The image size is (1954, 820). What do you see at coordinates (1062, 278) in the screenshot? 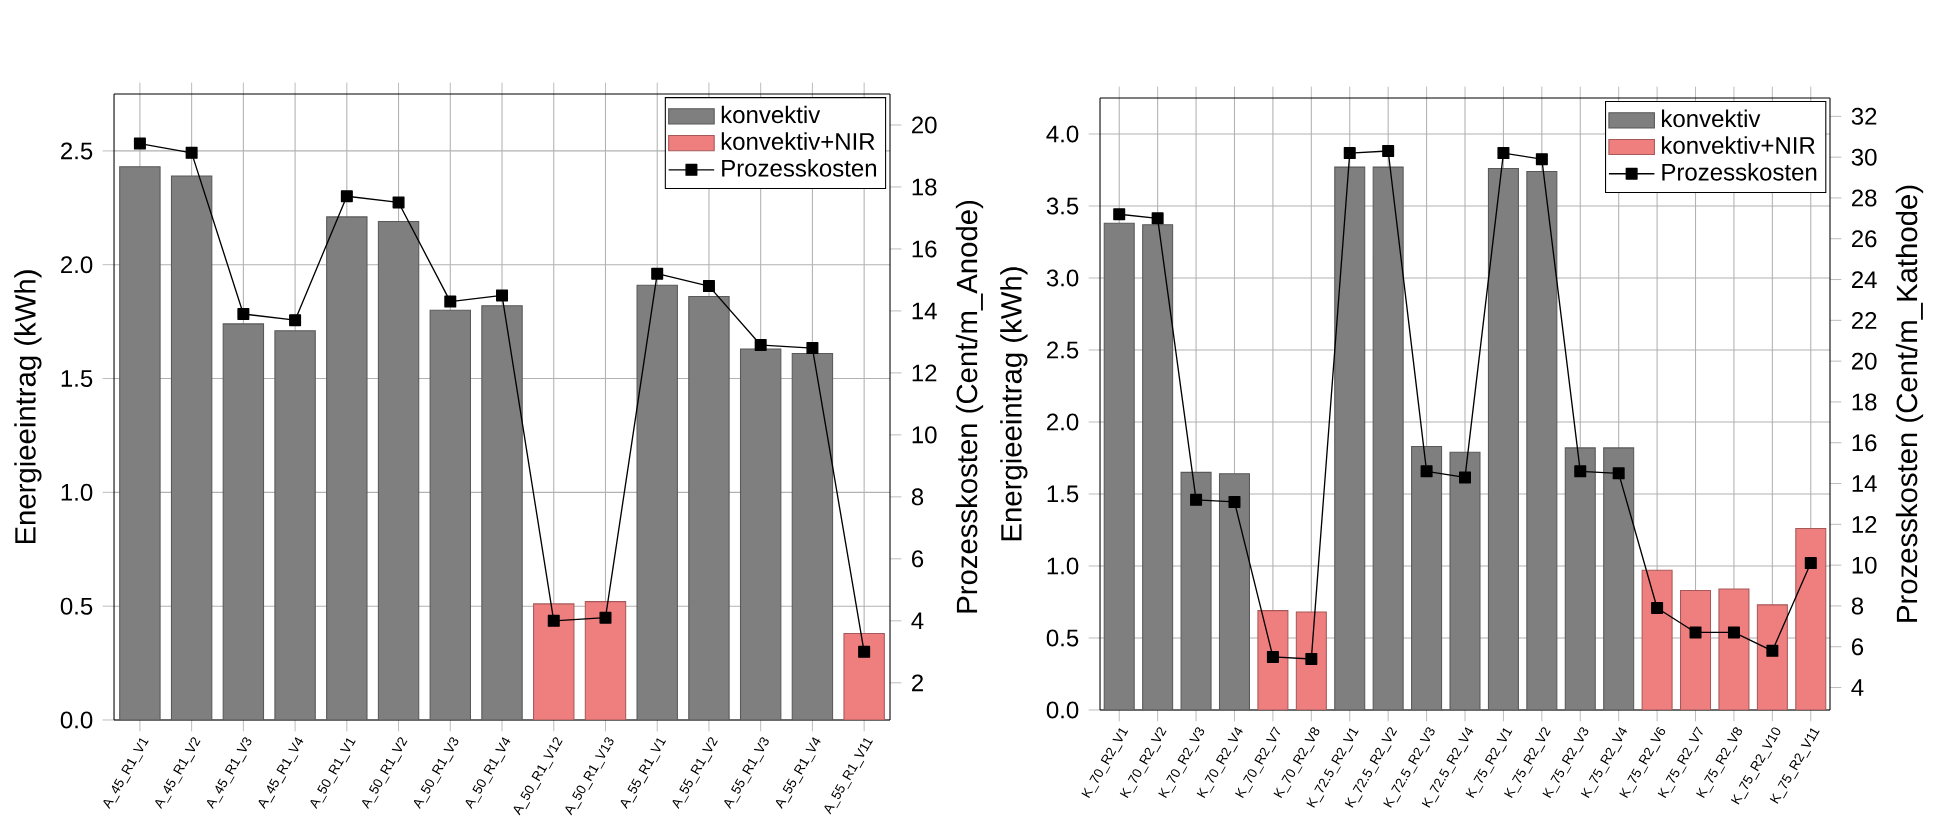
I see `y-tick-label: 3.0` at bounding box center [1062, 278].